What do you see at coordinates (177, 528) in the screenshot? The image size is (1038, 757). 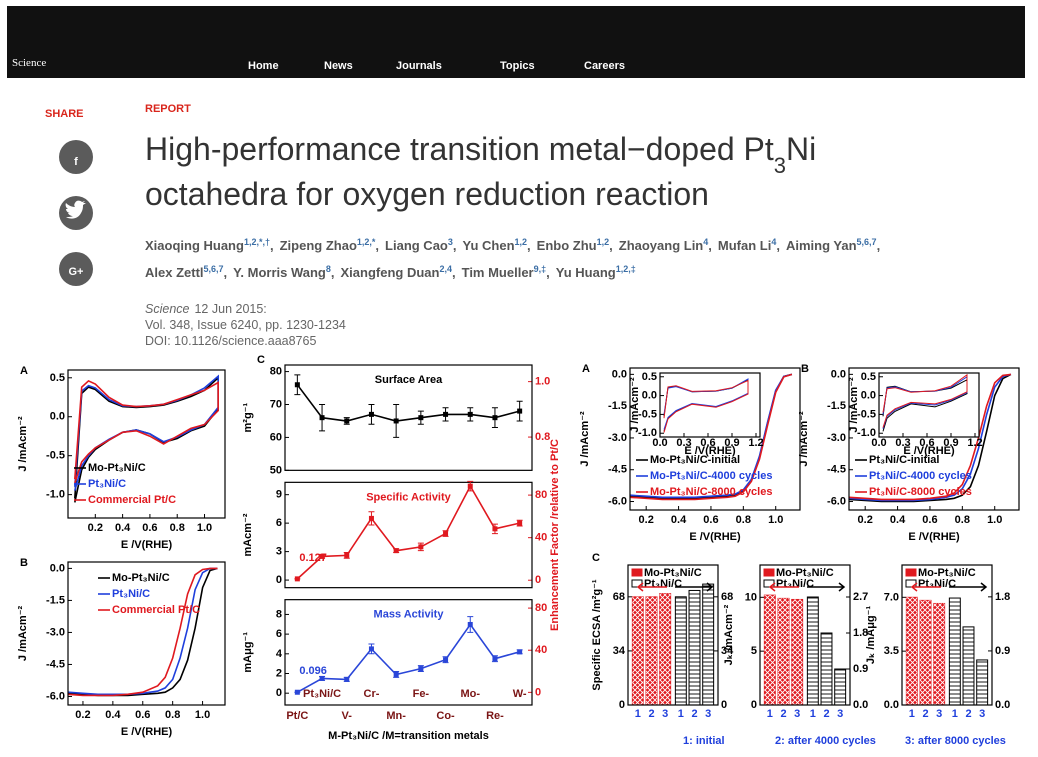 I see `x-tick-label: 0.8` at bounding box center [177, 528].